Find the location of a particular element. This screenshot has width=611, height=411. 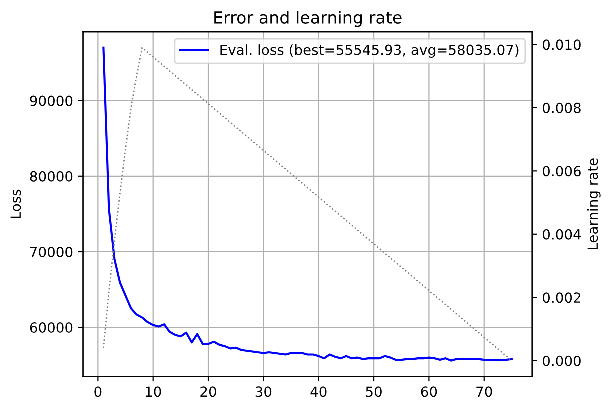

x-tick-label: 70 is located at coordinates (484, 392).